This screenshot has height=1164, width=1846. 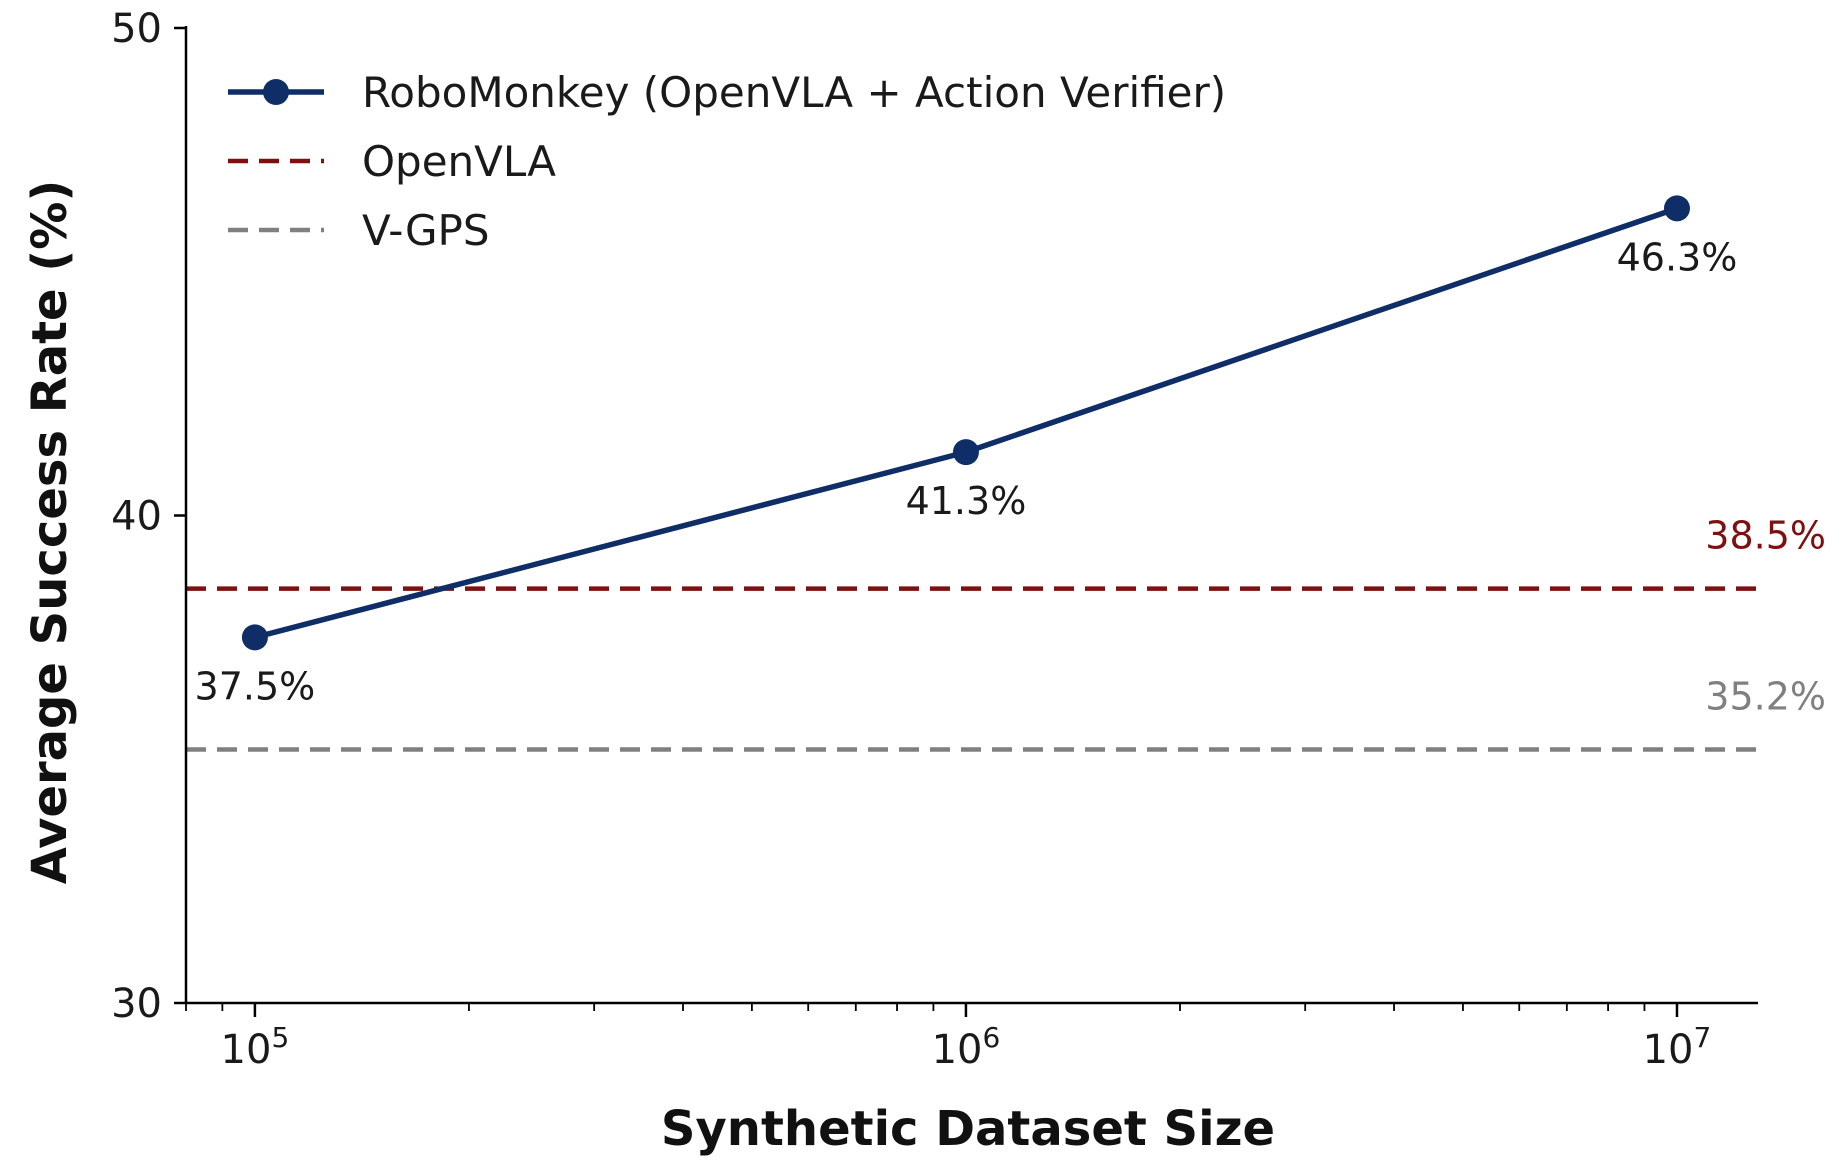 I want to click on y-tick-label: 40, so click(x=136, y=517).